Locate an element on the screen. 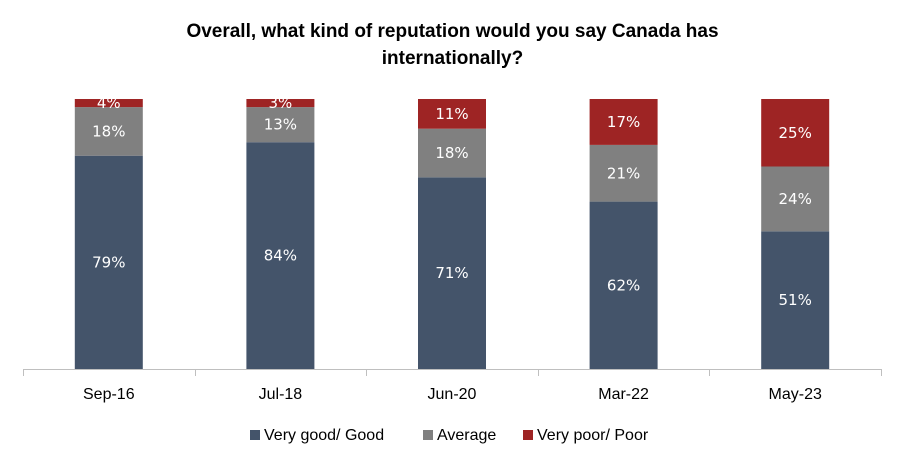  legend: Very good/ Good Average Very poor/ Poor is located at coordinates (449, 435).